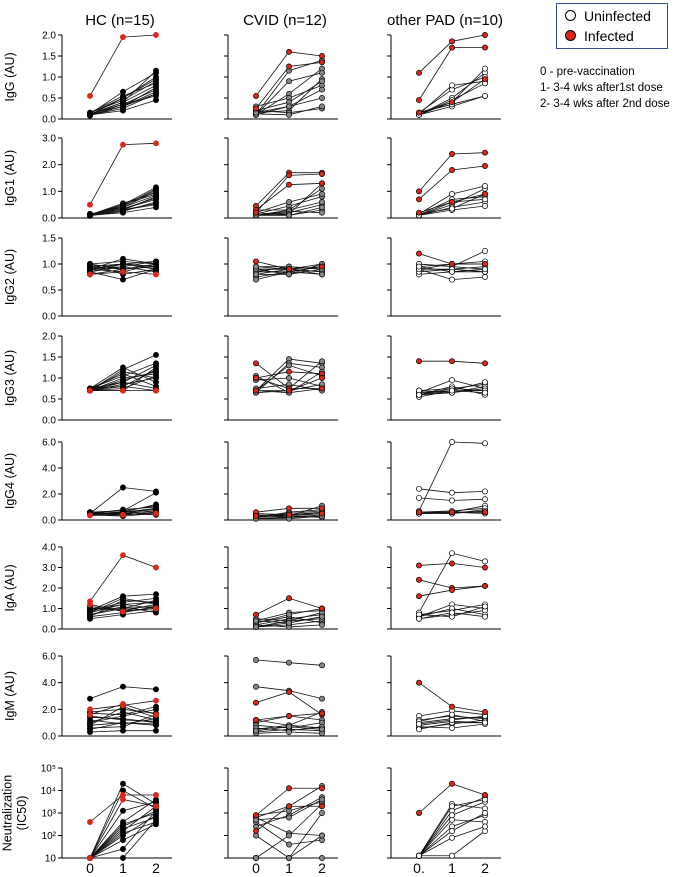 Image resolution: width=677 pixels, height=877 pixels. Describe the element at coordinates (120, 20) in the screenshot. I see `column-title-hc: HC (n=15)` at that location.